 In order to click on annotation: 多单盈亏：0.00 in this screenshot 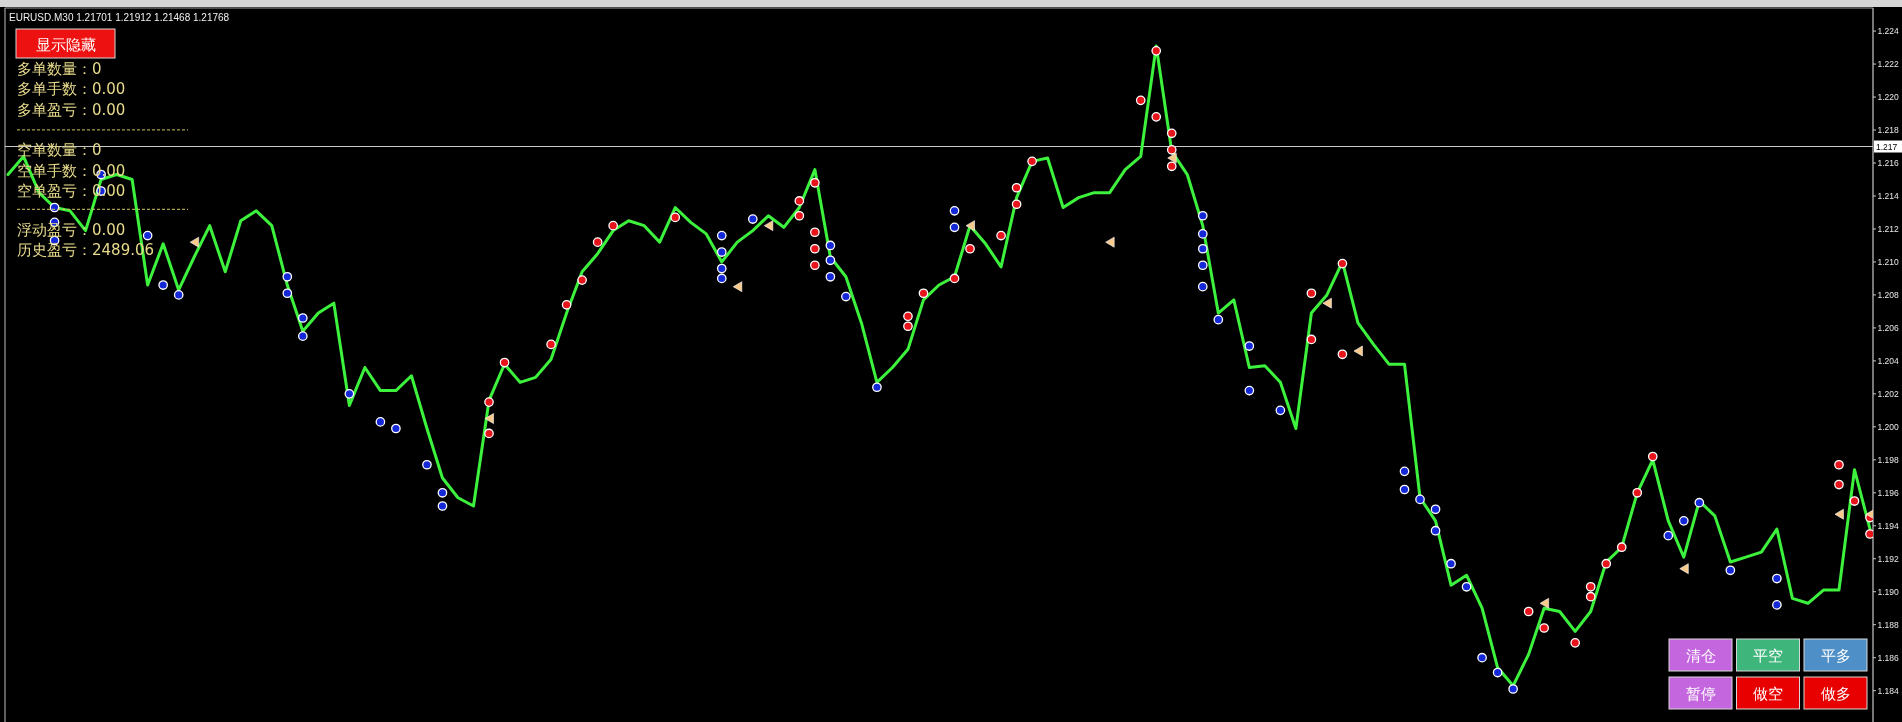, I will do `click(71, 109)`.